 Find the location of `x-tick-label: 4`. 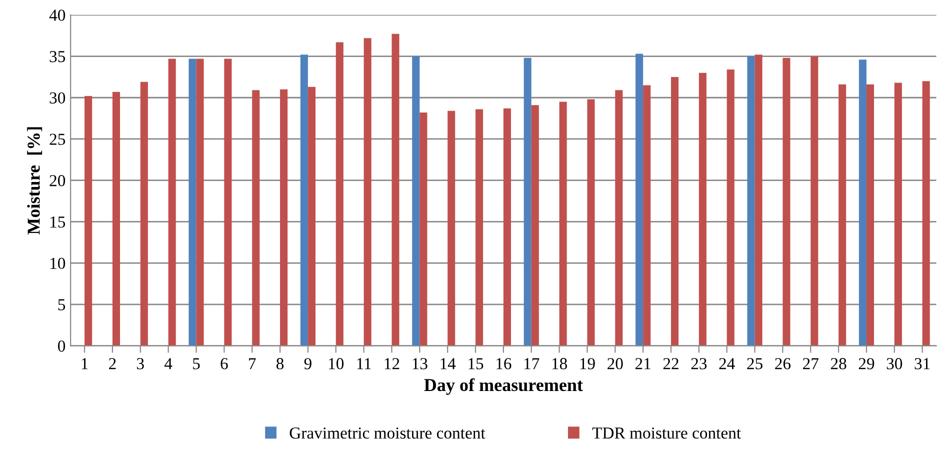

x-tick-label: 4 is located at coordinates (168, 364).